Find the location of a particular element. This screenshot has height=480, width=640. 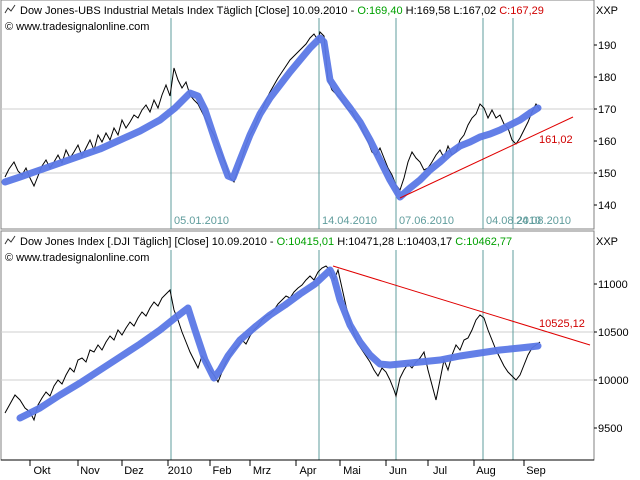

y-tick-label: 140 is located at coordinates (607, 206).